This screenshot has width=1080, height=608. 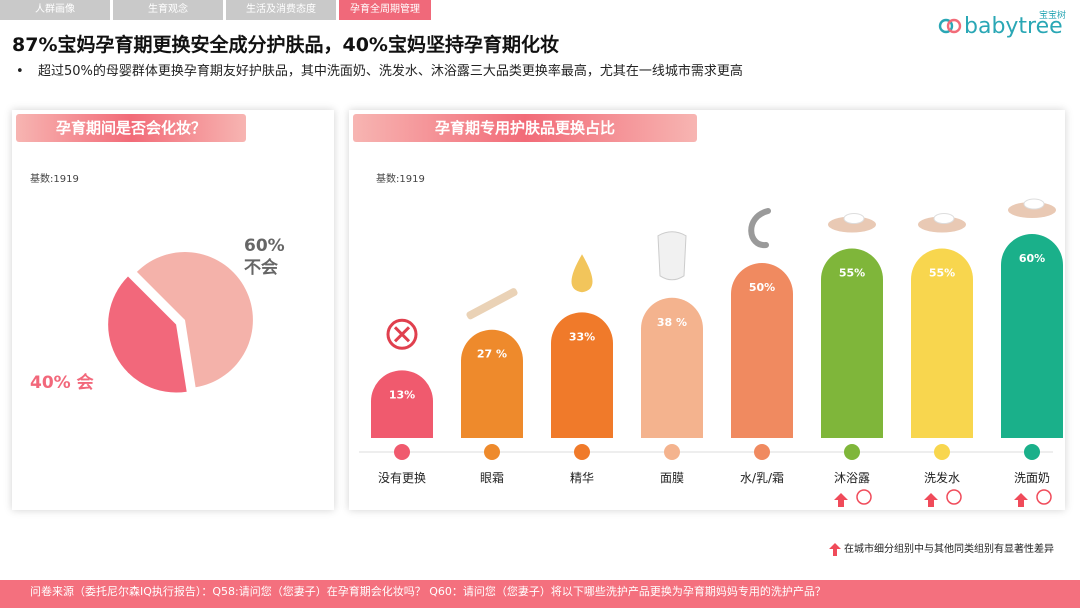 What do you see at coordinates (261, 268) in the screenshot?
I see `pie-label-no-text: 不会` at bounding box center [261, 268].